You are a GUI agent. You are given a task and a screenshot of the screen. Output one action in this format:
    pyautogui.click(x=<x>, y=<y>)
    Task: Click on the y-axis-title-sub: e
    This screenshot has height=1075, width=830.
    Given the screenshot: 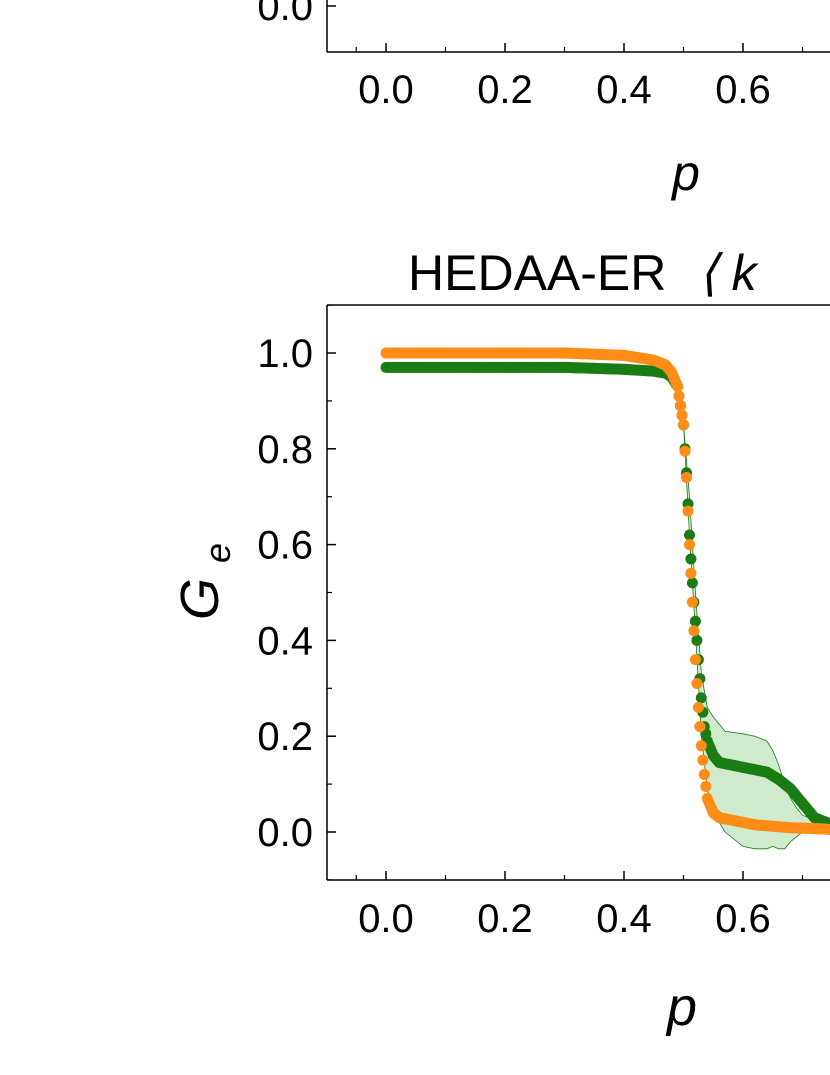 What is the action you would take?
    pyautogui.click(x=217, y=553)
    